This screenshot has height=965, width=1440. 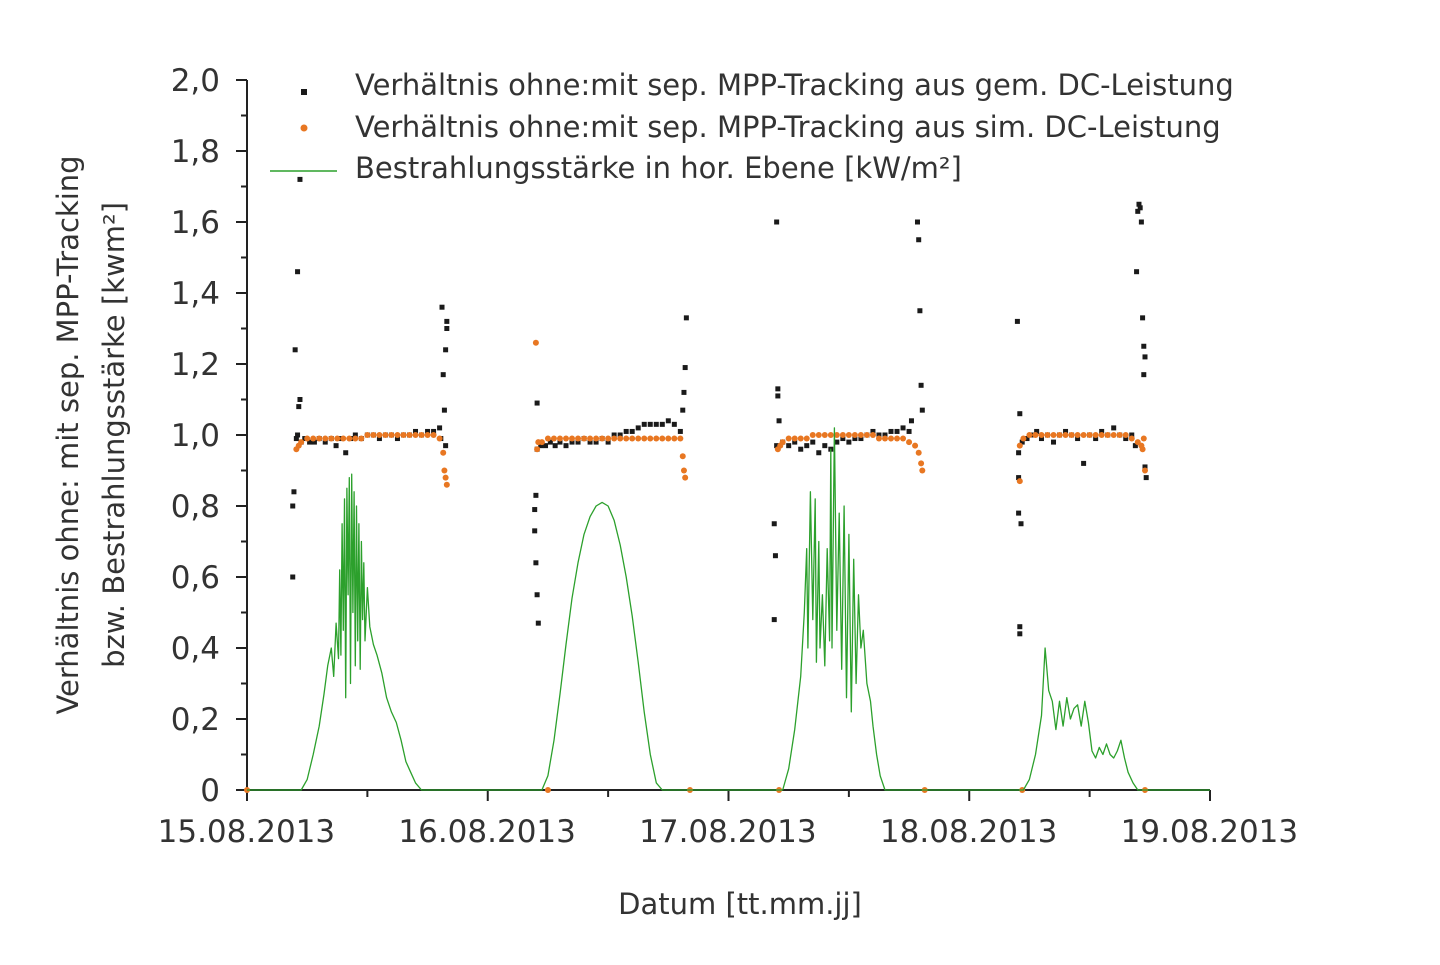 I want to click on legend-marker-simulated, so click(x=304, y=128).